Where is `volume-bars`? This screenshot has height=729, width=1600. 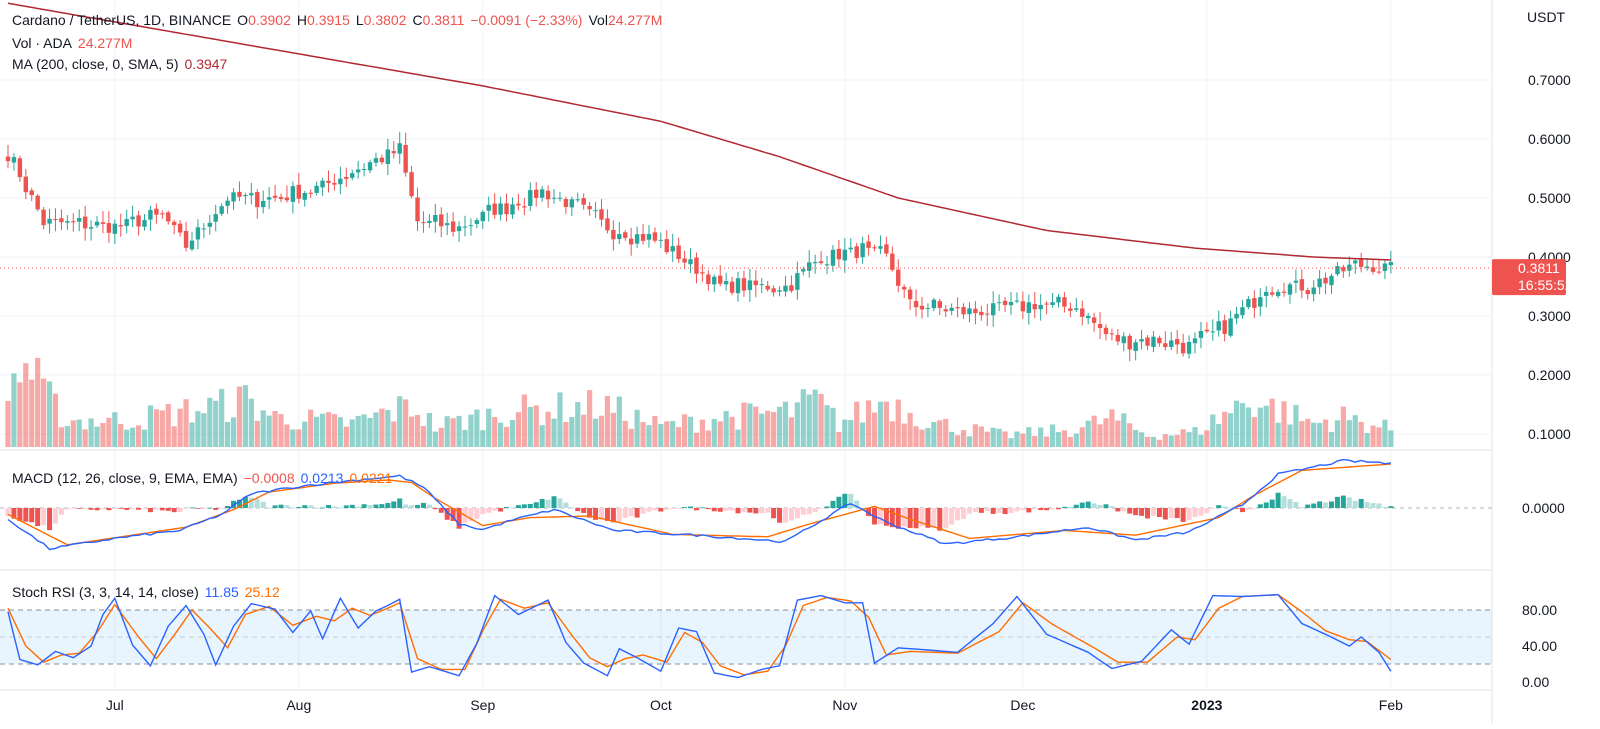 volume-bars is located at coordinates (699, 402).